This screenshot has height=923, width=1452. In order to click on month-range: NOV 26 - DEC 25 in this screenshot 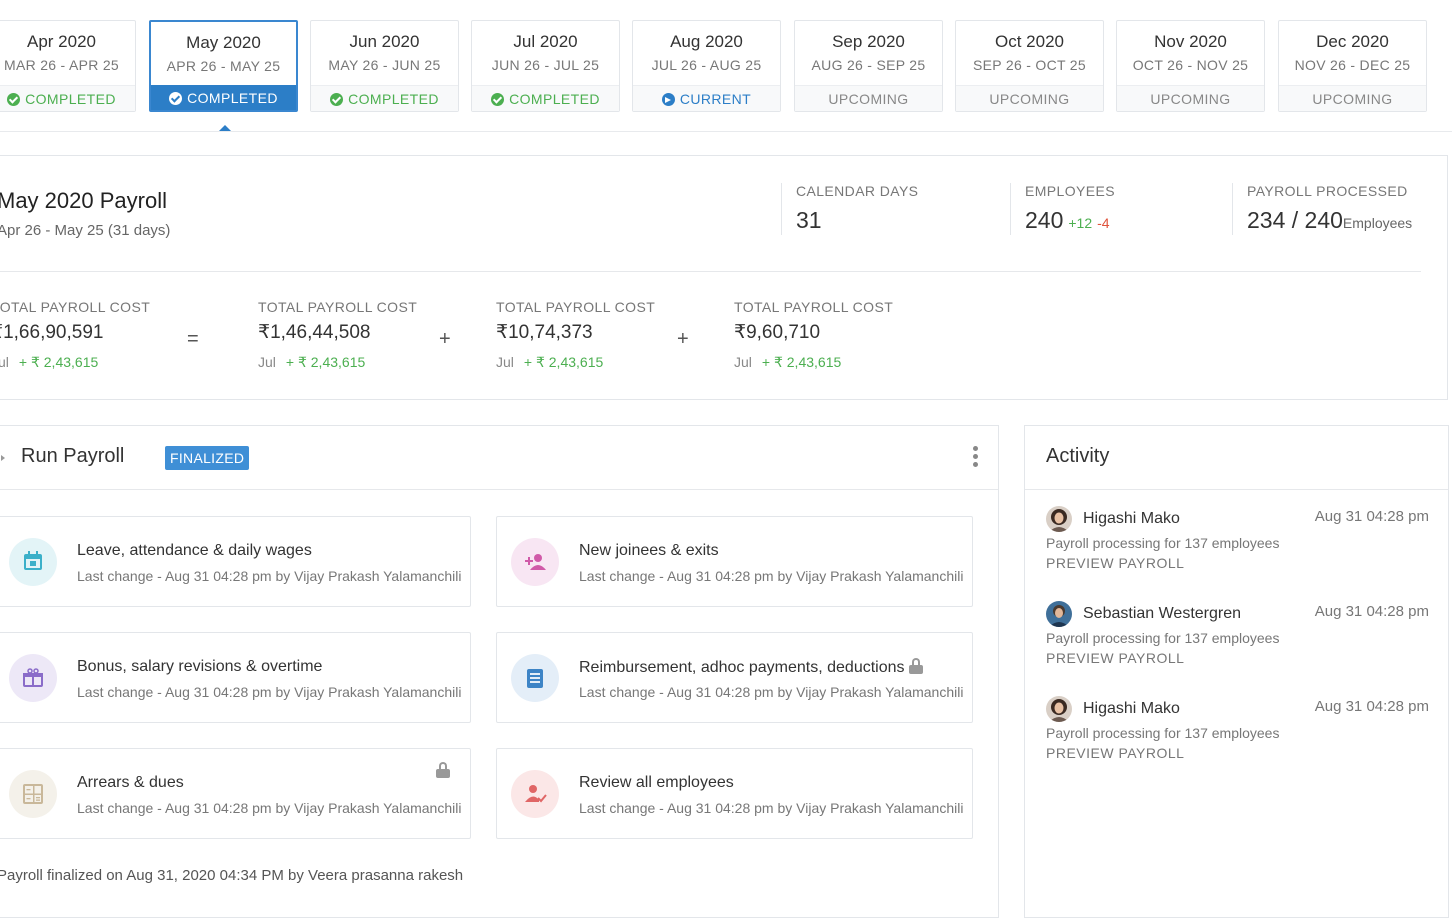, I will do `click(1352, 65)`.